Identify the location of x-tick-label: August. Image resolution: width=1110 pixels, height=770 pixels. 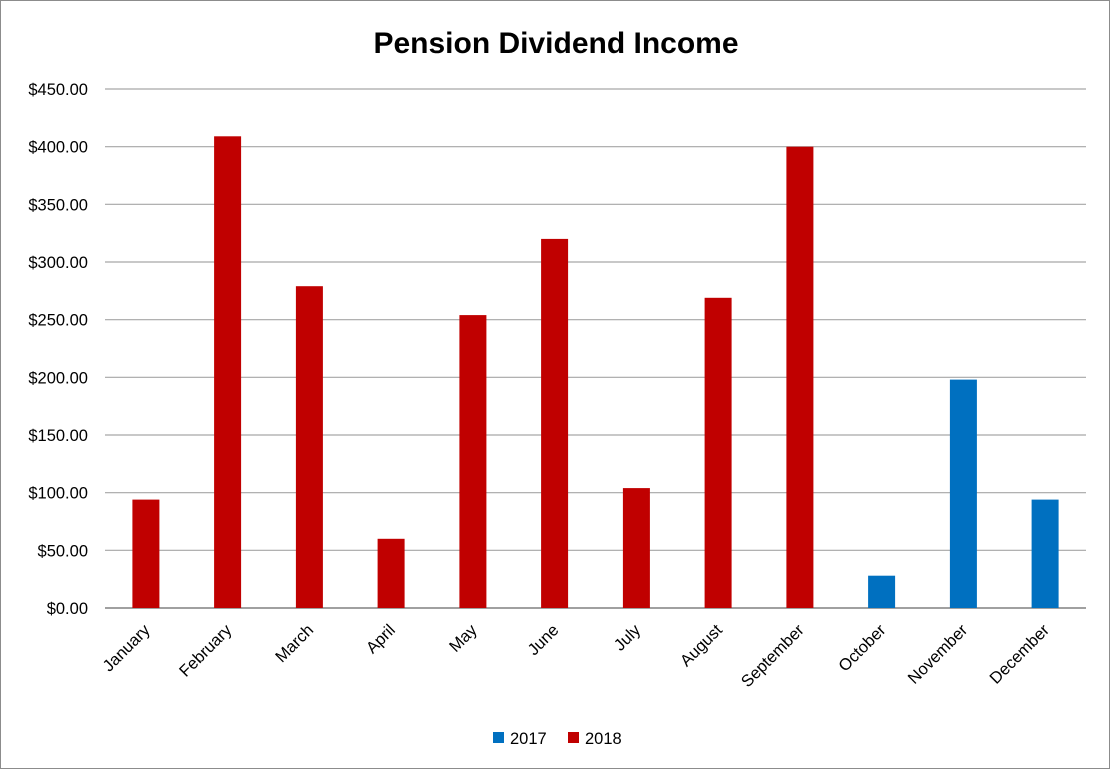
(701, 645).